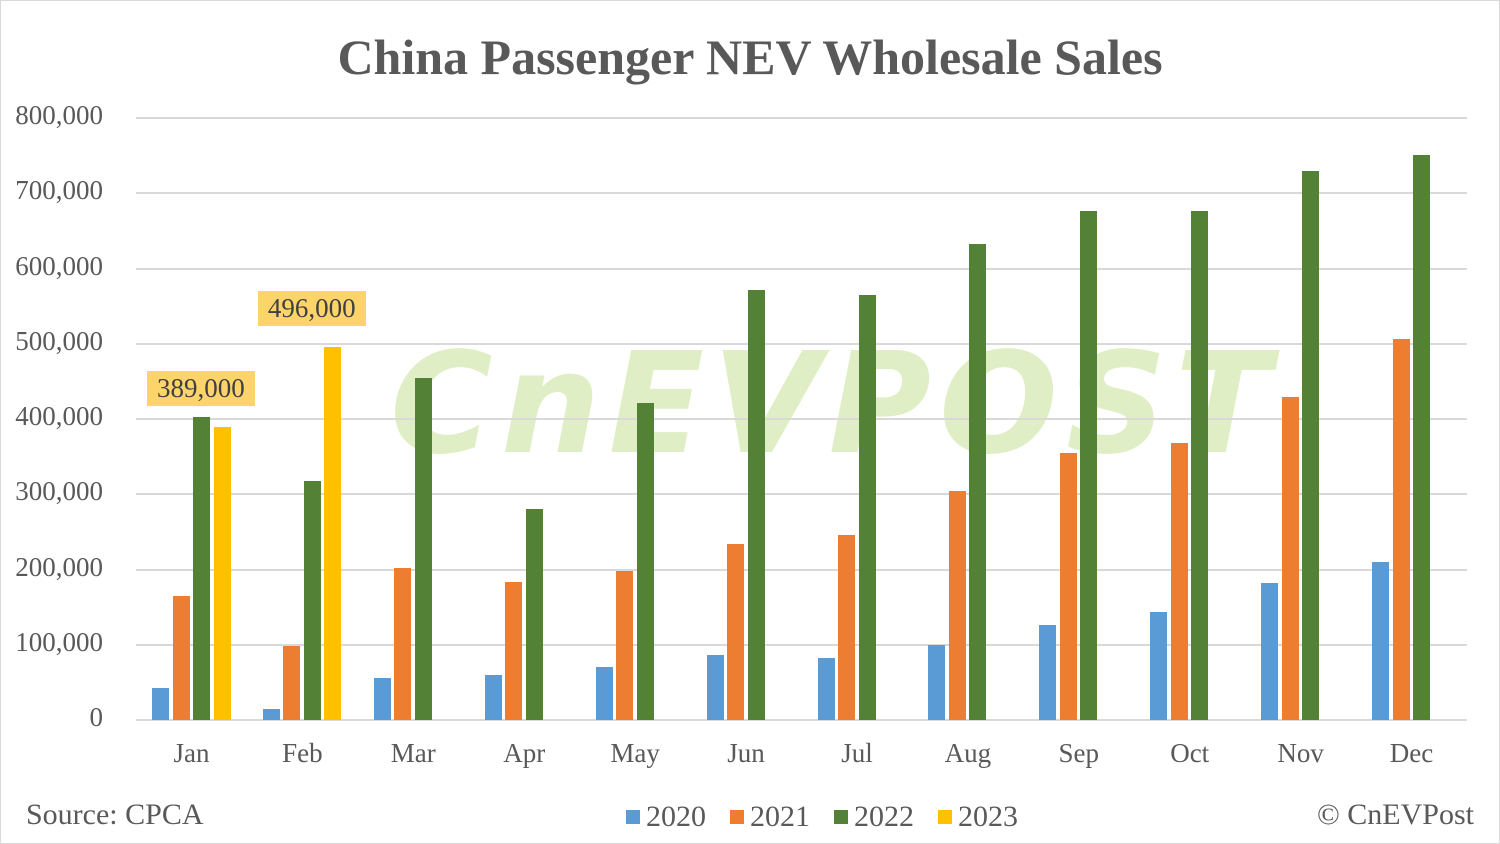 This screenshot has height=844, width=1500. I want to click on bar-2022-dec, so click(1422, 437).